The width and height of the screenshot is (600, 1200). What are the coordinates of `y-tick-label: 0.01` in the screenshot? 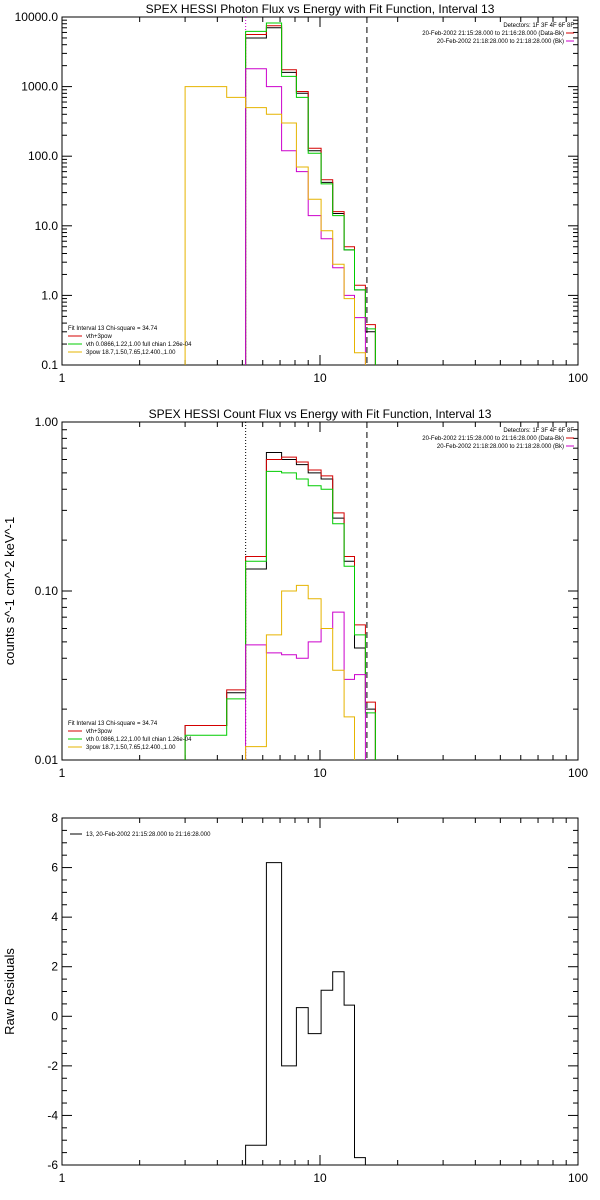 It's located at (47, 760).